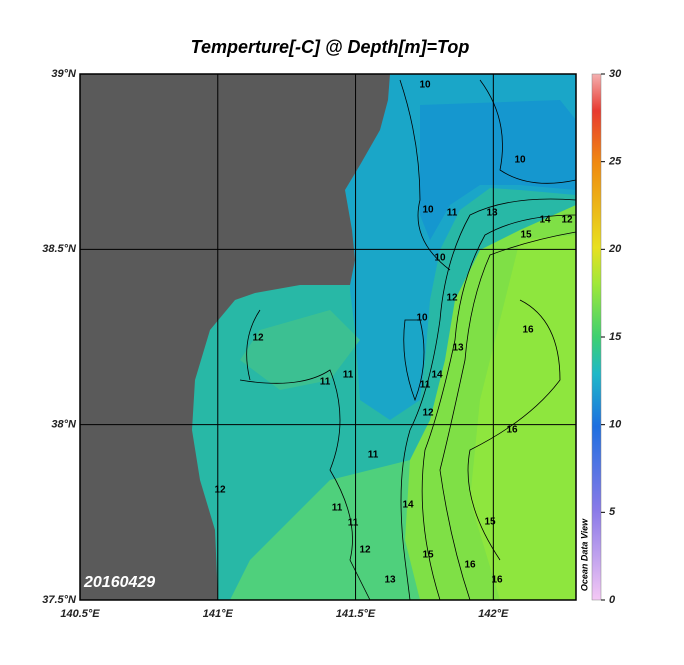  What do you see at coordinates (615, 162) in the screenshot?
I see `colorbar-tick-label: 25` at bounding box center [615, 162].